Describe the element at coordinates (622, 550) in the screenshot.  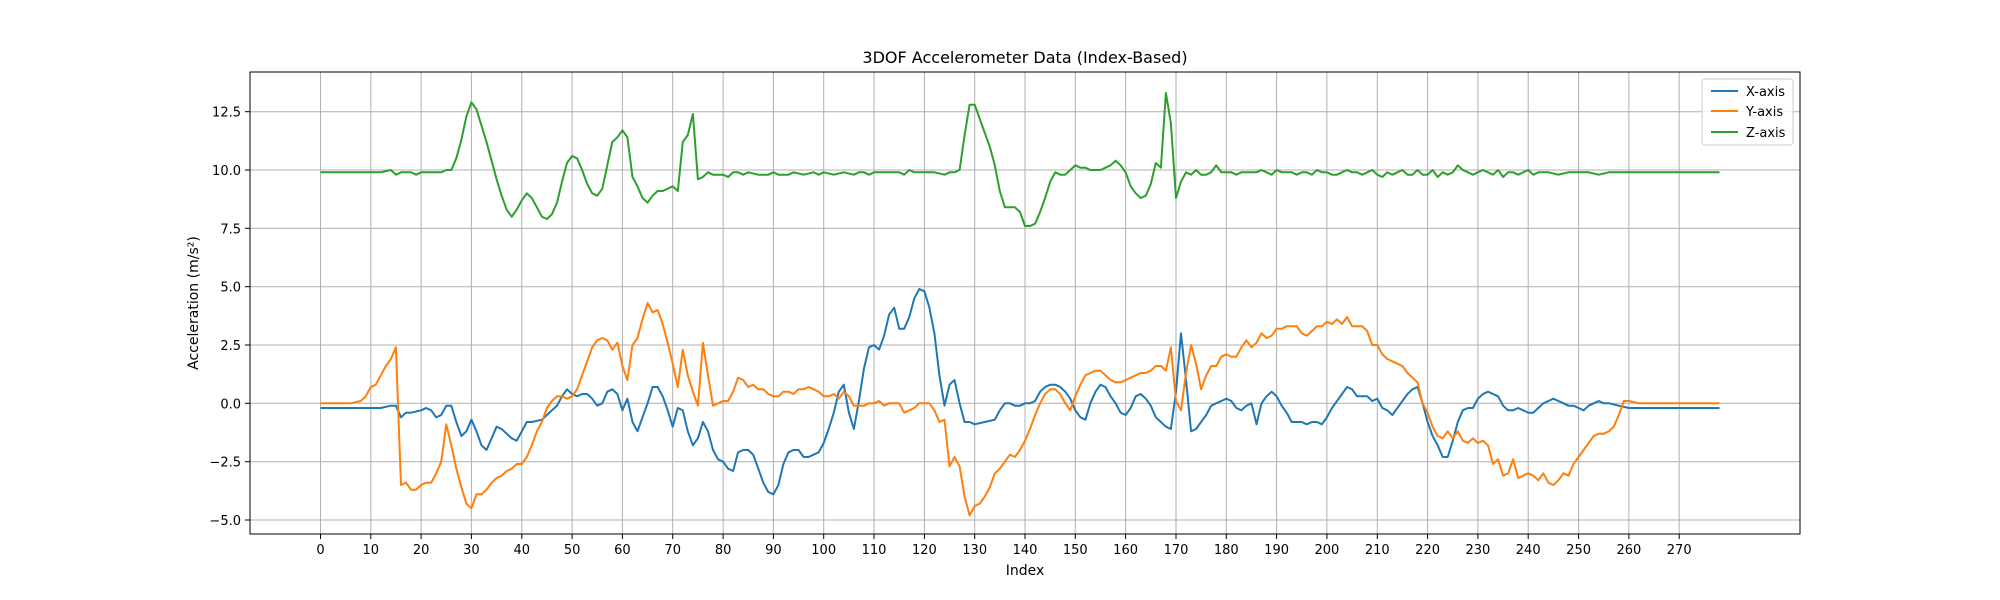
I see `x-tick-label: 60` at that location.